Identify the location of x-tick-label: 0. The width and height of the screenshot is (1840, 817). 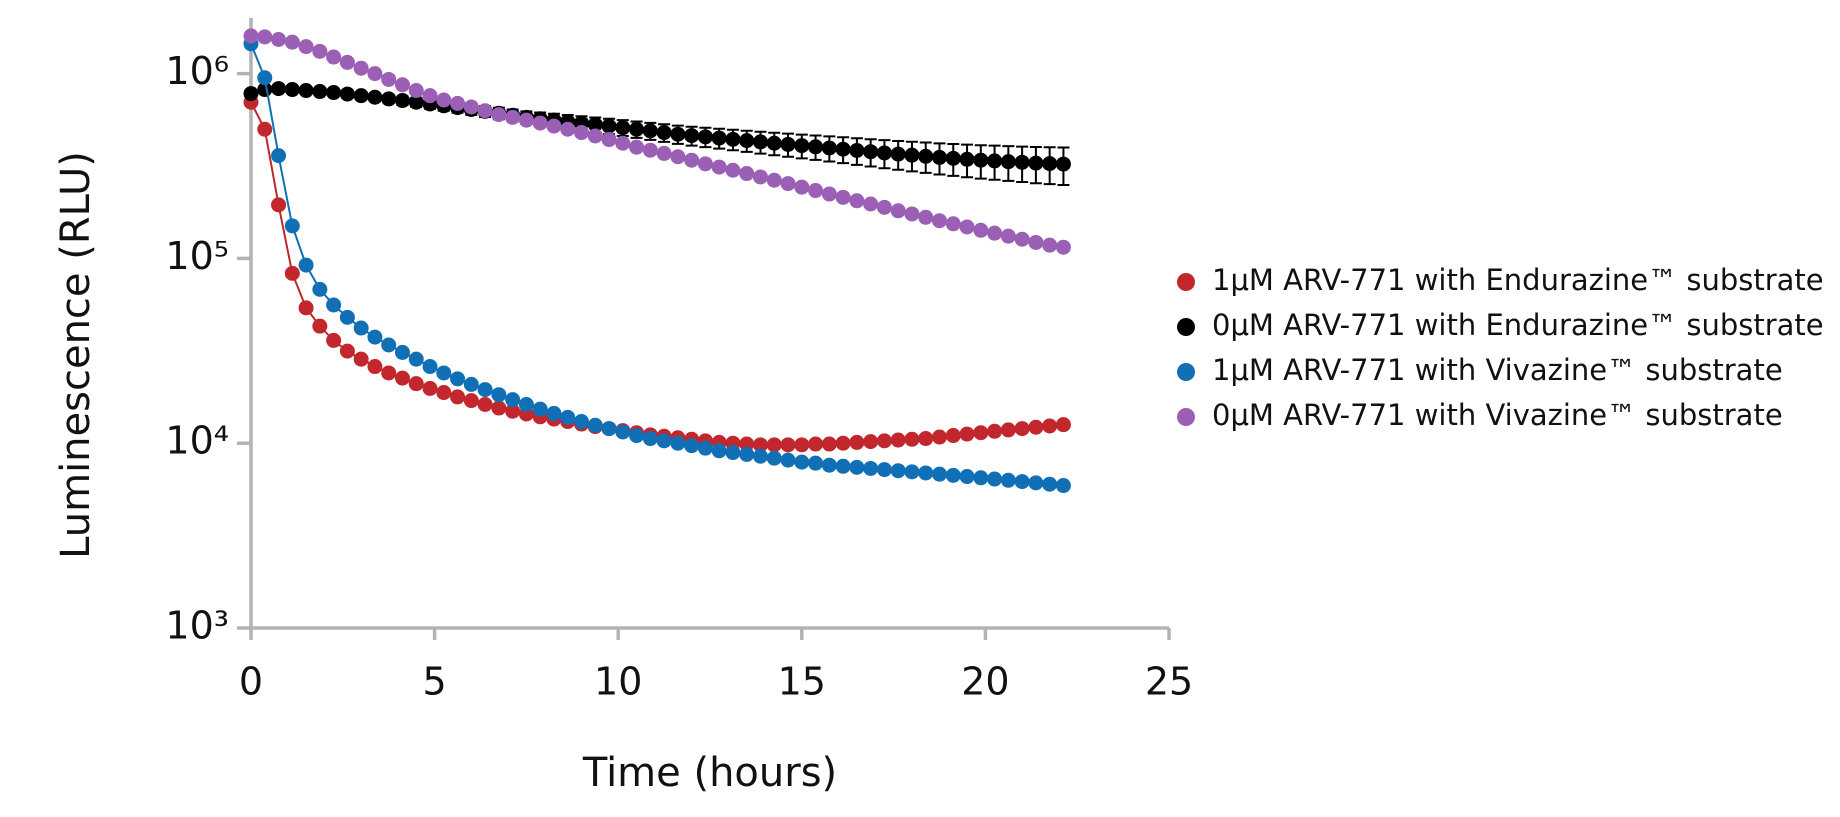
(251, 682).